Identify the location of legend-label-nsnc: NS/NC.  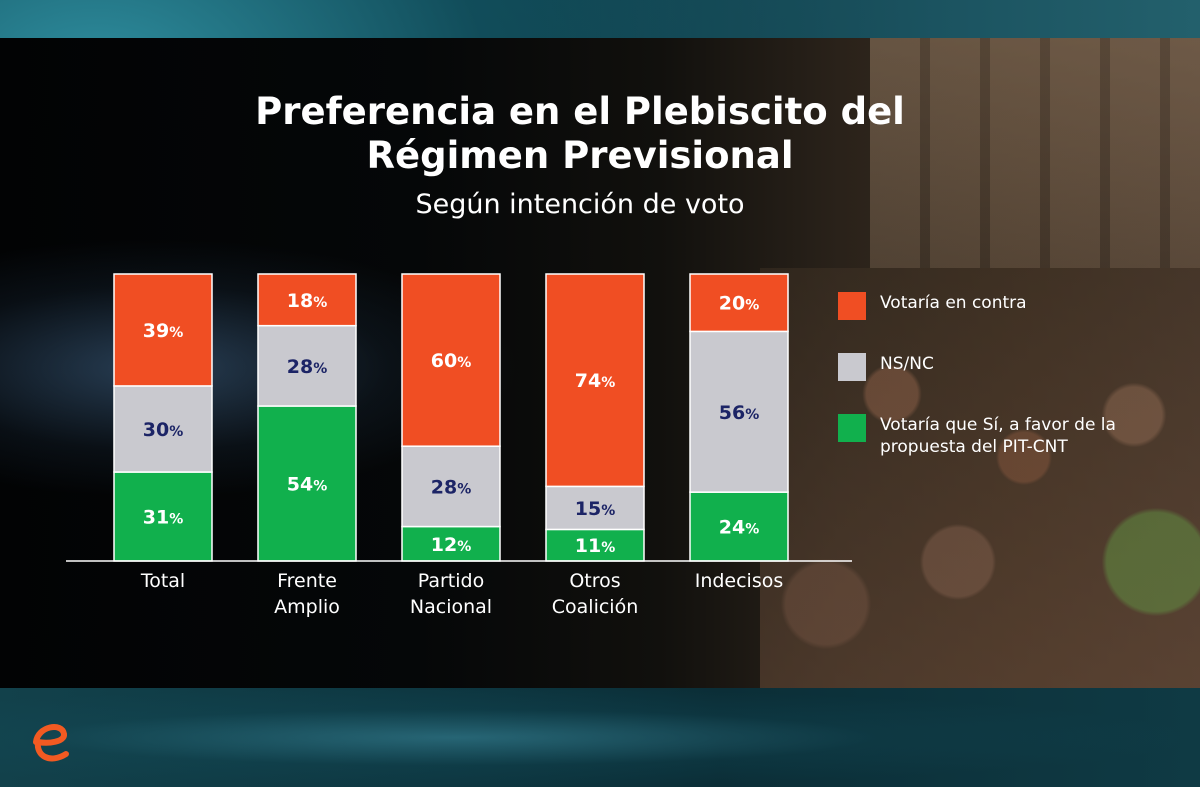
(907, 364).